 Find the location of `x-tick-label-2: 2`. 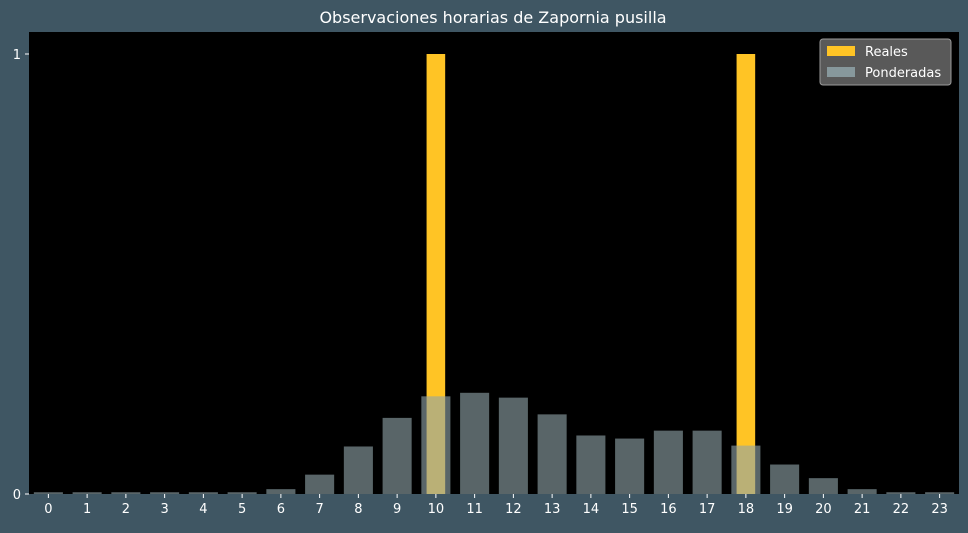

x-tick-label-2: 2 is located at coordinates (126, 509).